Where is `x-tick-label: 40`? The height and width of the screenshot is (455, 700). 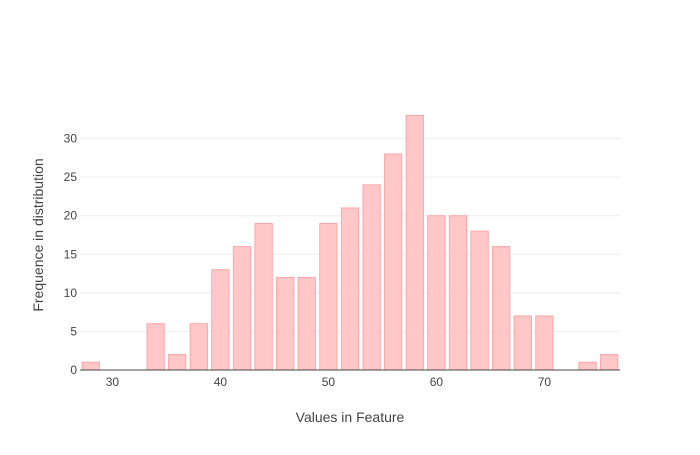
x-tick-label: 40 is located at coordinates (221, 382).